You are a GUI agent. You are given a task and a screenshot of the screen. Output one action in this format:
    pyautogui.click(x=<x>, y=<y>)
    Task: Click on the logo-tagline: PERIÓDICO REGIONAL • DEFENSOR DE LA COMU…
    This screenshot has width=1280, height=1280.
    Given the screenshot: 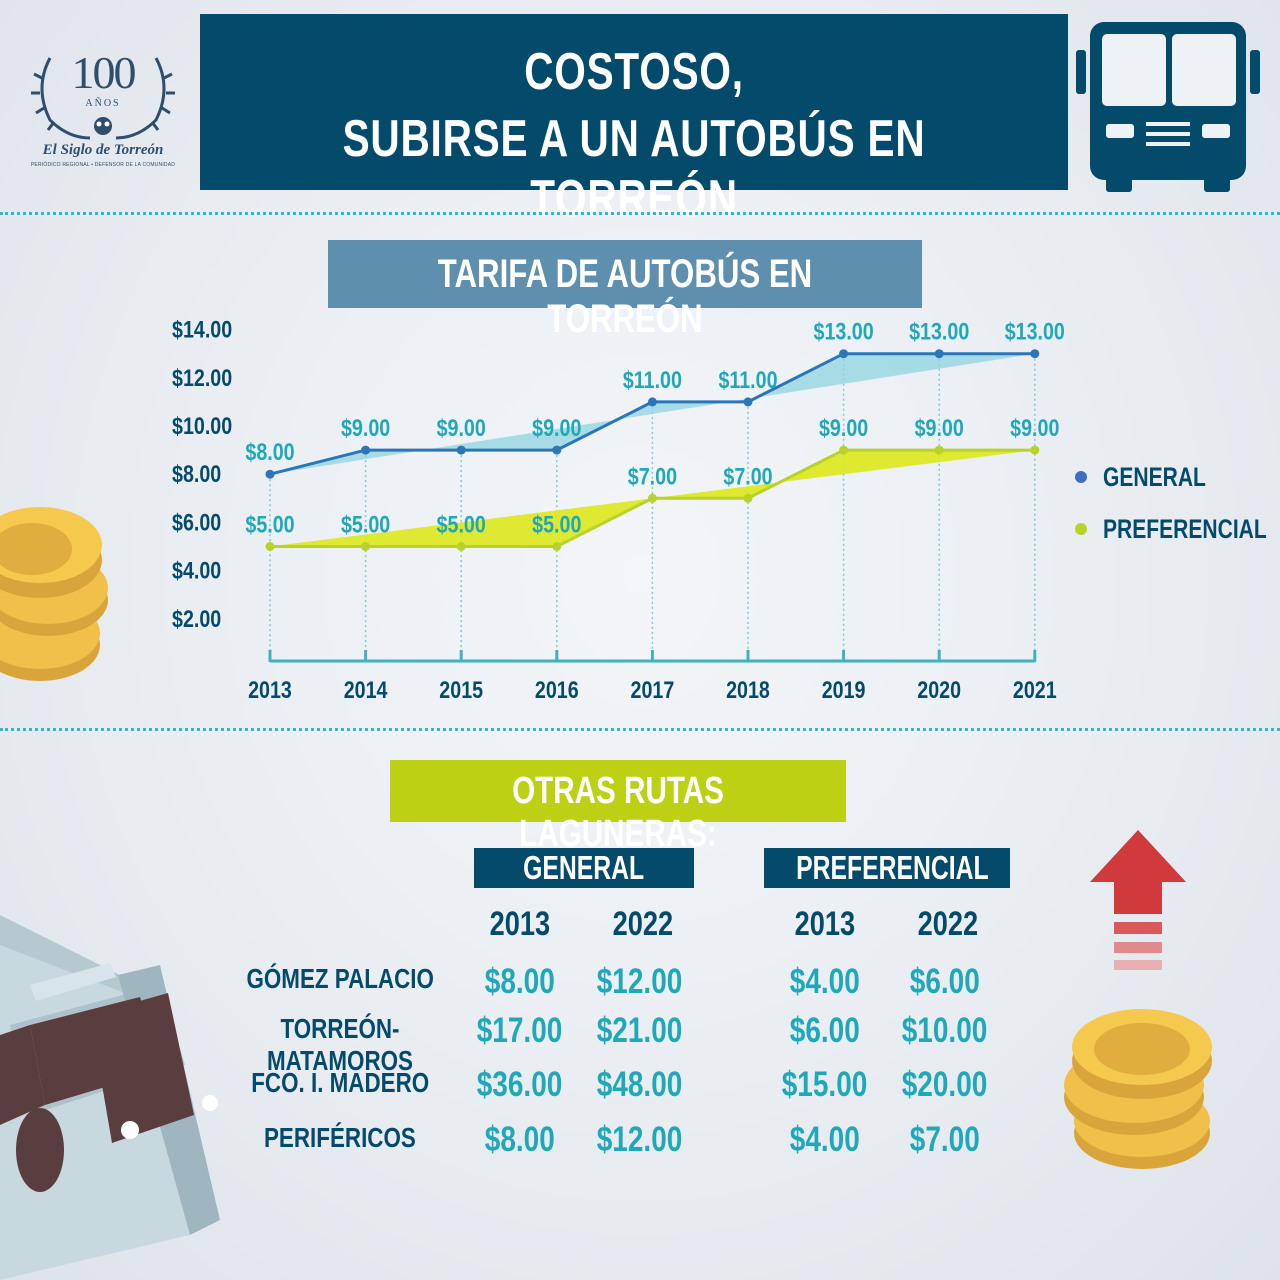 What is the action you would take?
    pyautogui.click(x=103, y=165)
    